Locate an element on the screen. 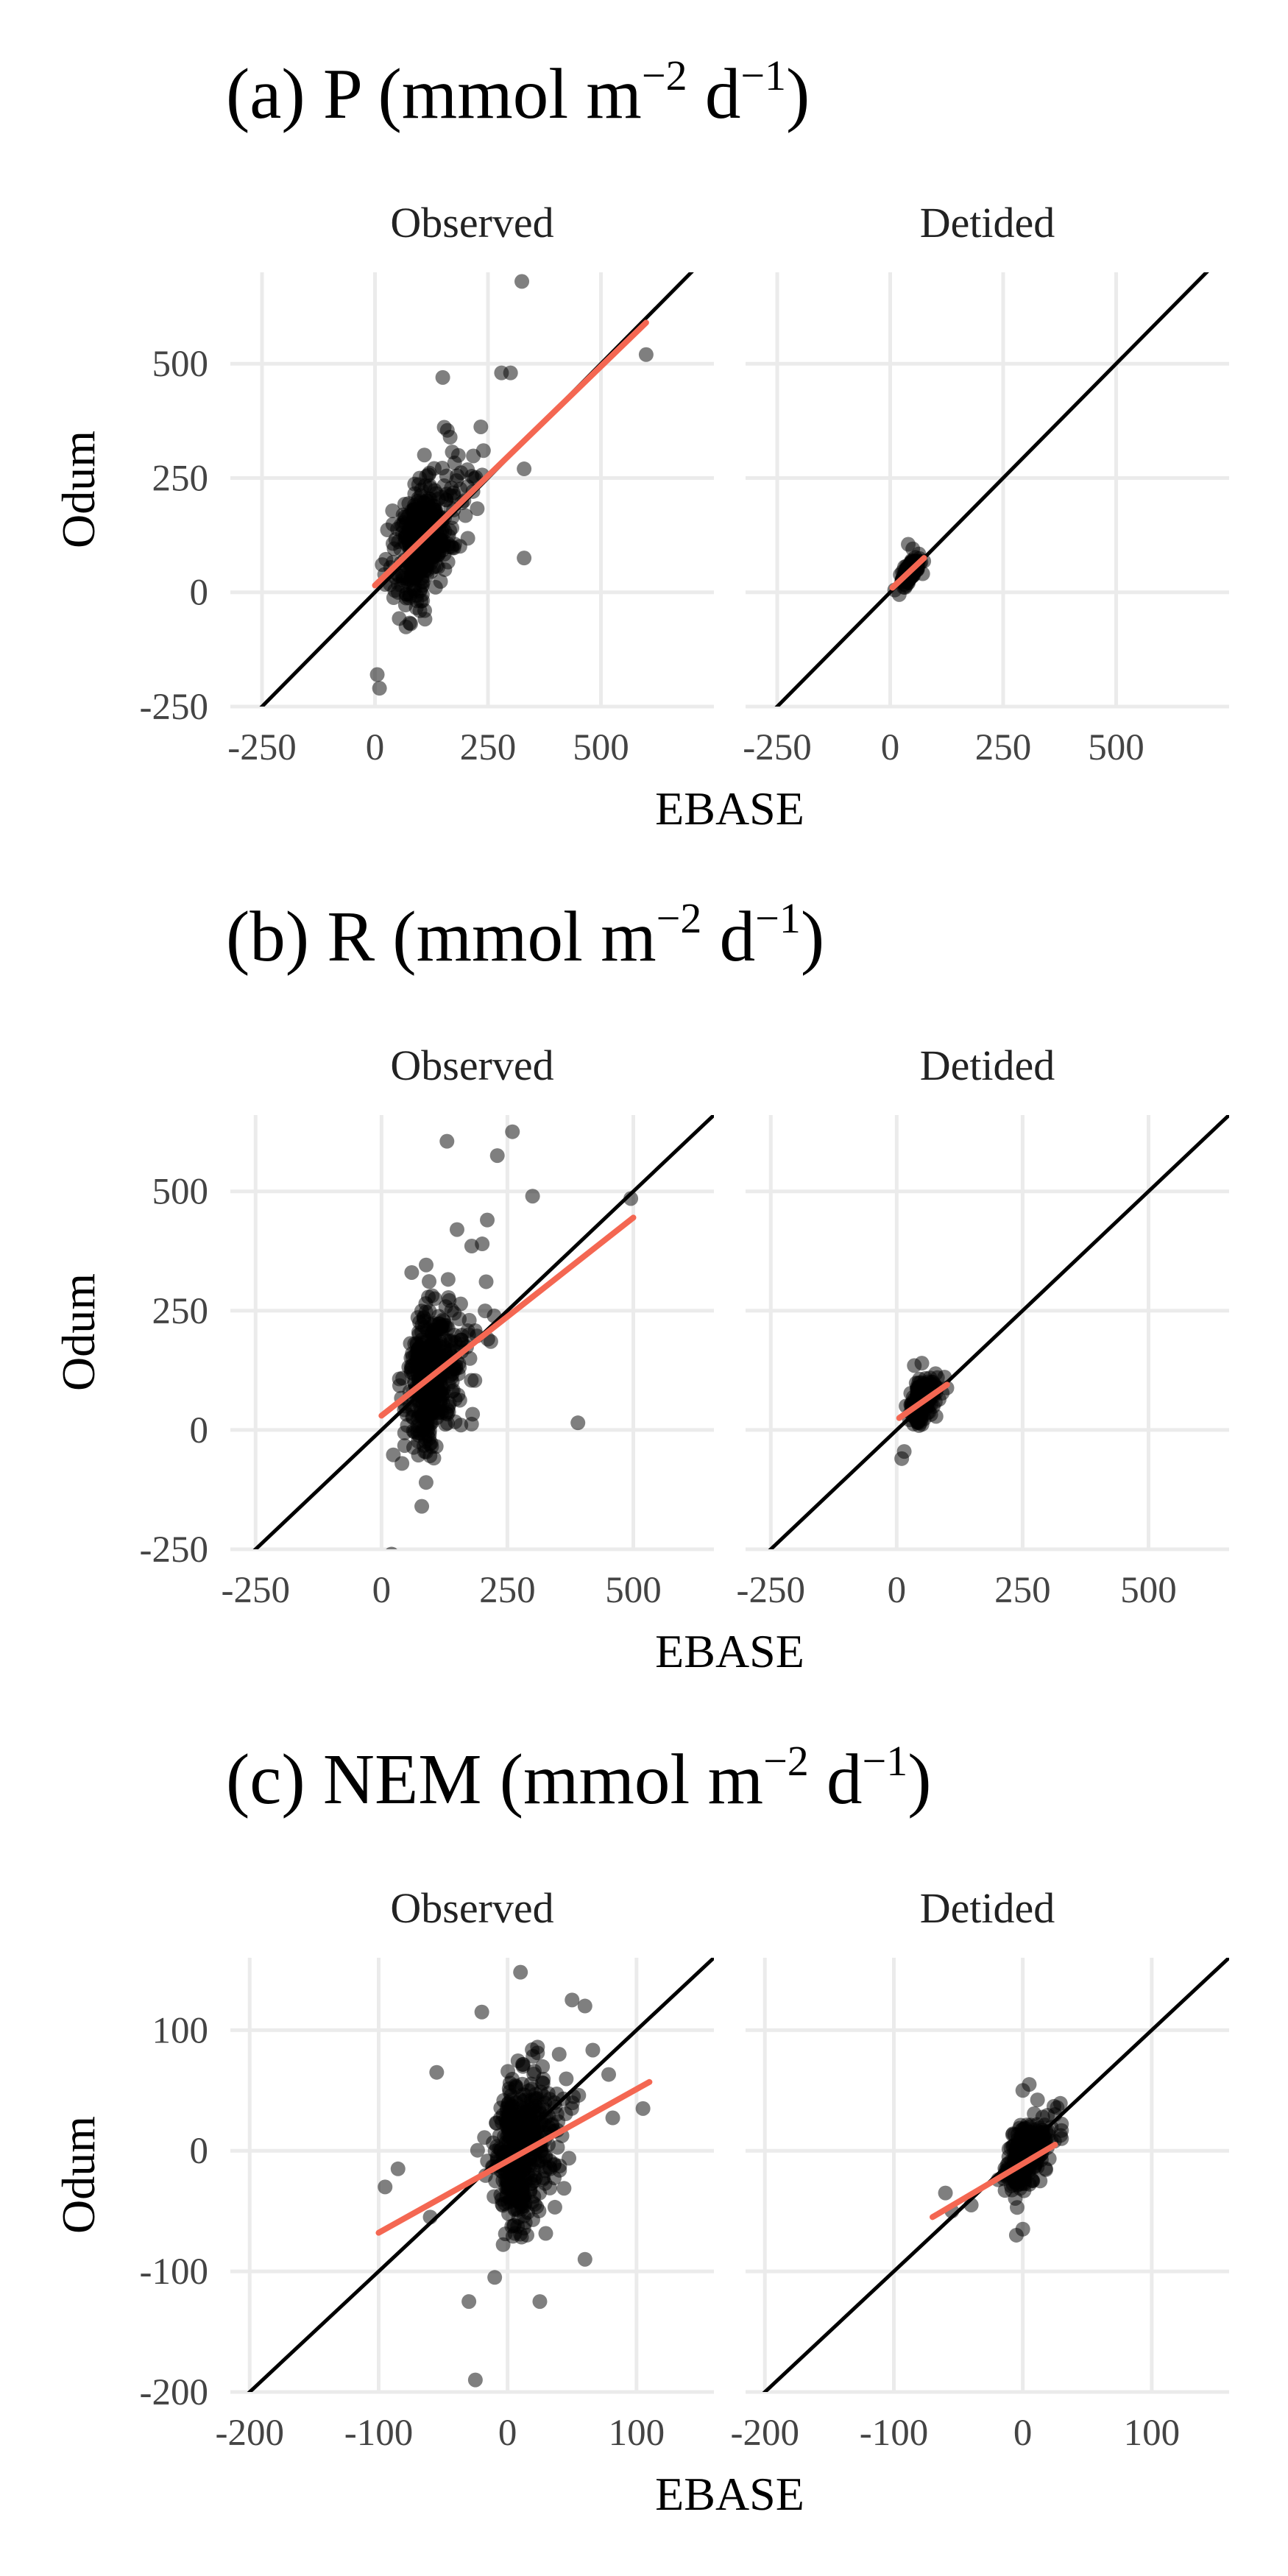 This screenshot has height=2576, width=1288. facet-detided: Detided -250 0 250 500 is located at coordinates (982, 1326).